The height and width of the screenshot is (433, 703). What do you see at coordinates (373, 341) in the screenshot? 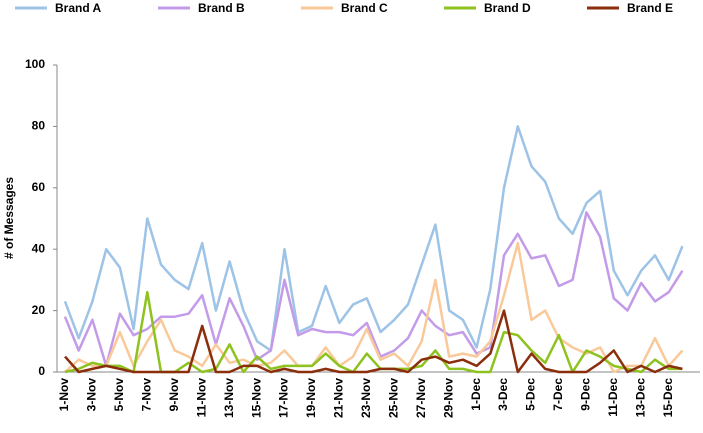
I see `line` at bounding box center [373, 341].